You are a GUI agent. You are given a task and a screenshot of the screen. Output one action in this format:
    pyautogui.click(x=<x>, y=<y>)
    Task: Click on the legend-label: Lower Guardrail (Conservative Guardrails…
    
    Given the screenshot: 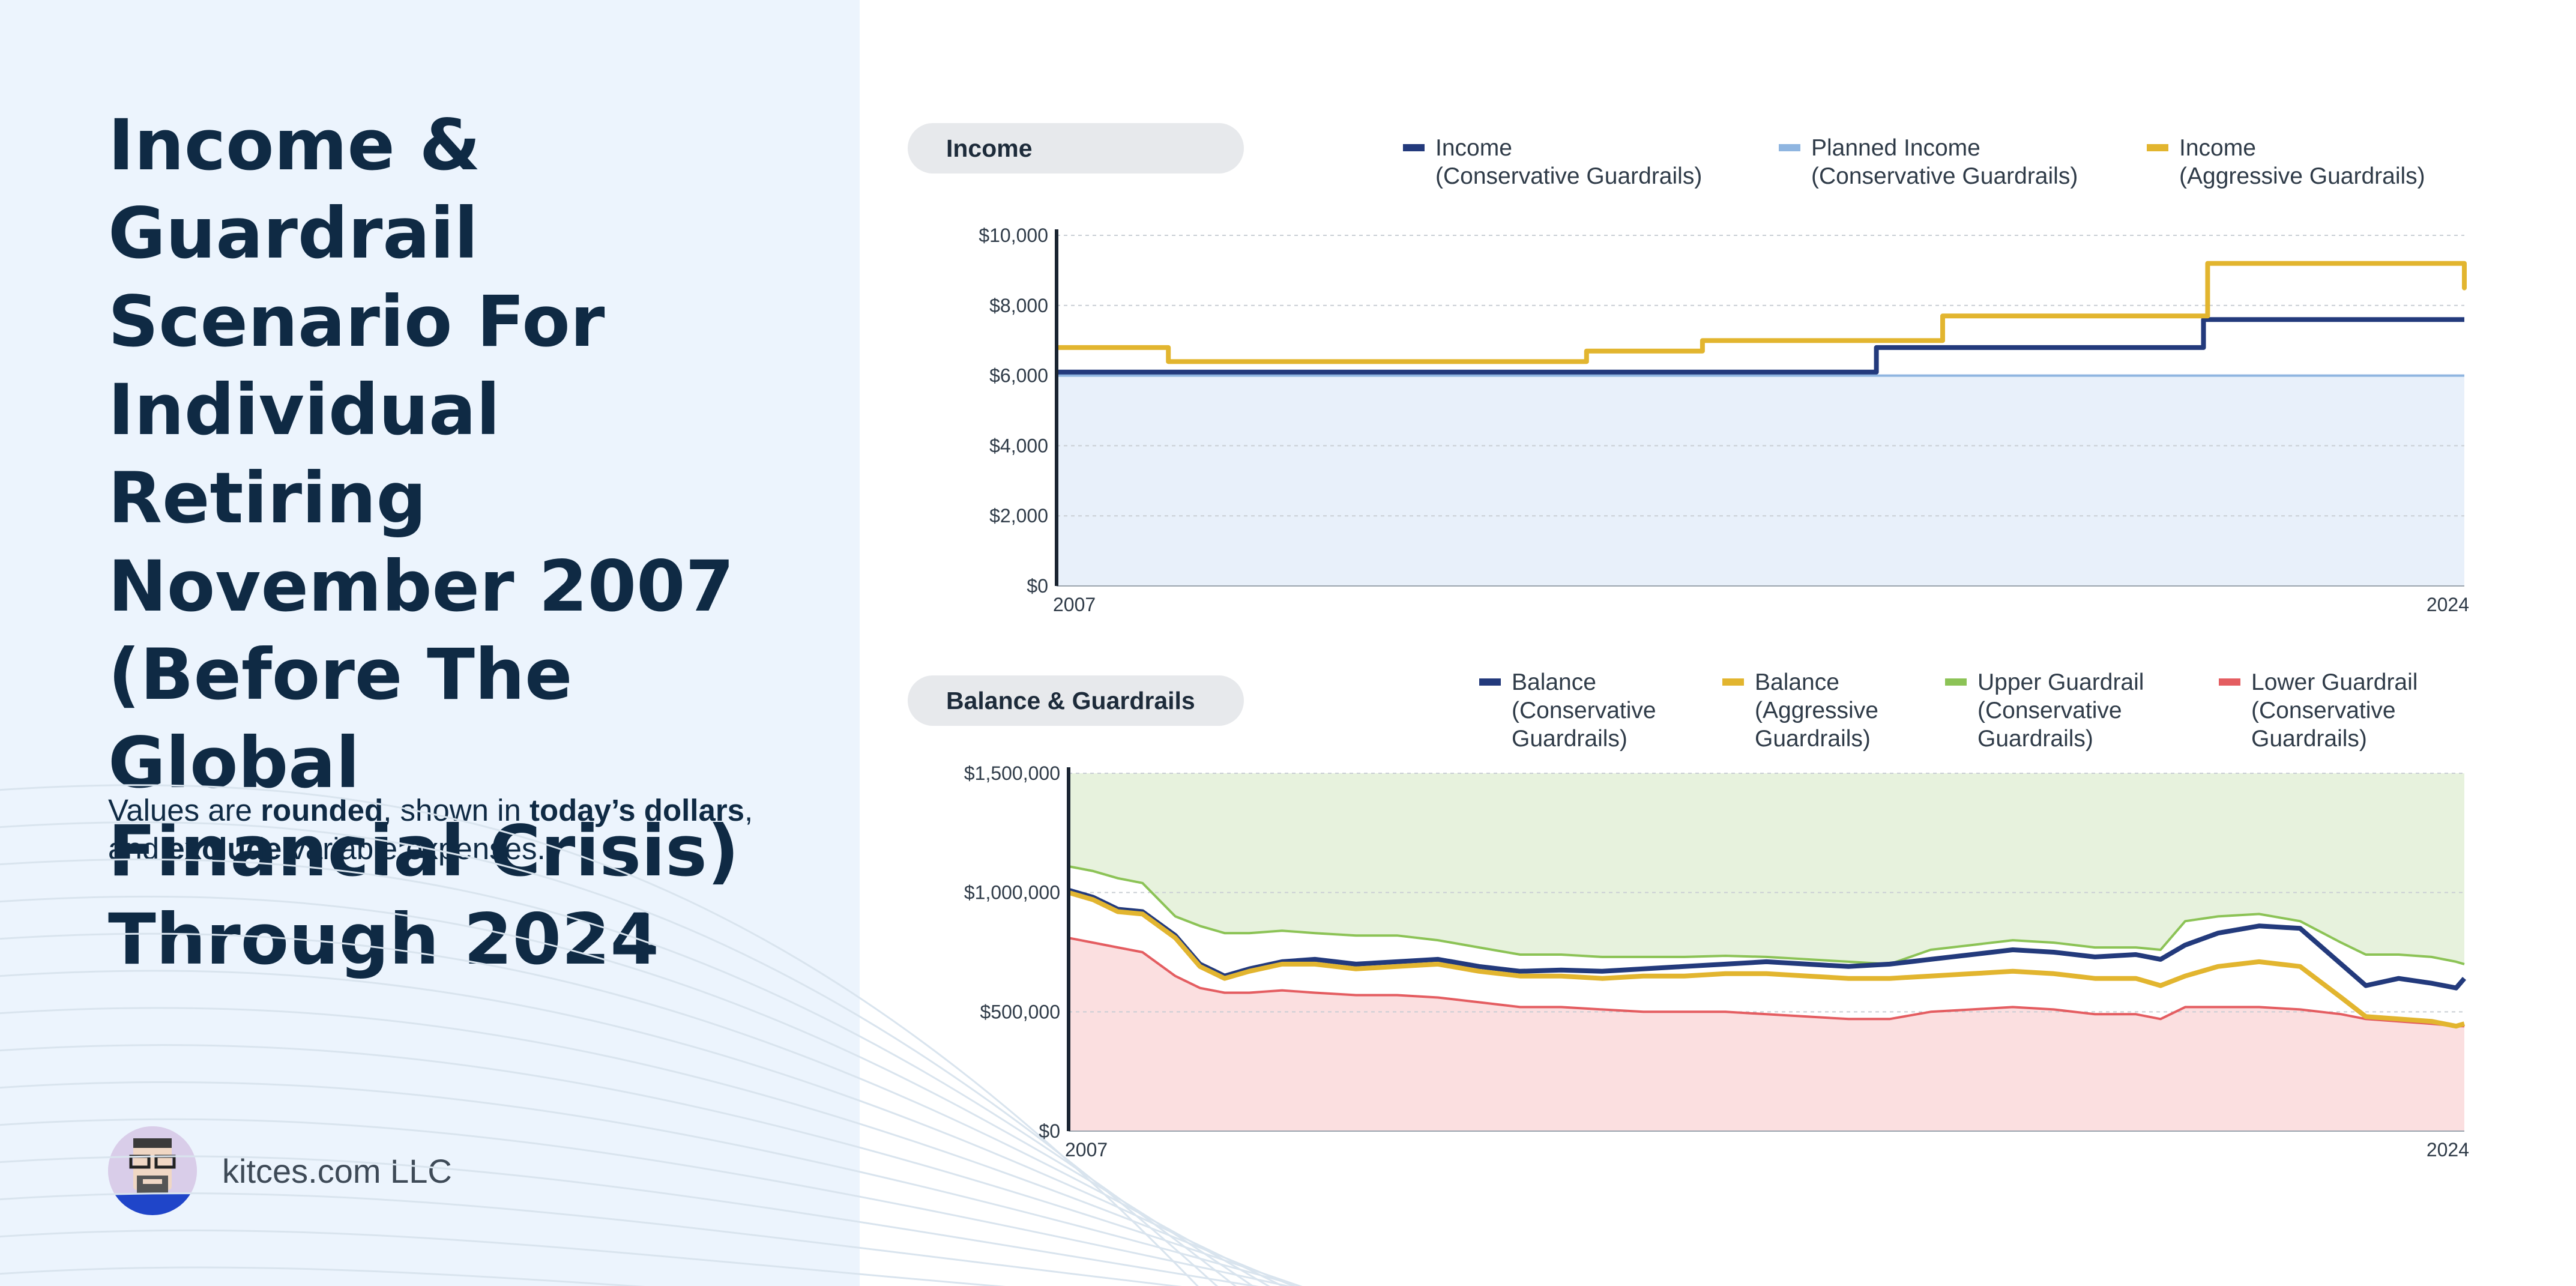 What is the action you would take?
    pyautogui.click(x=2334, y=710)
    